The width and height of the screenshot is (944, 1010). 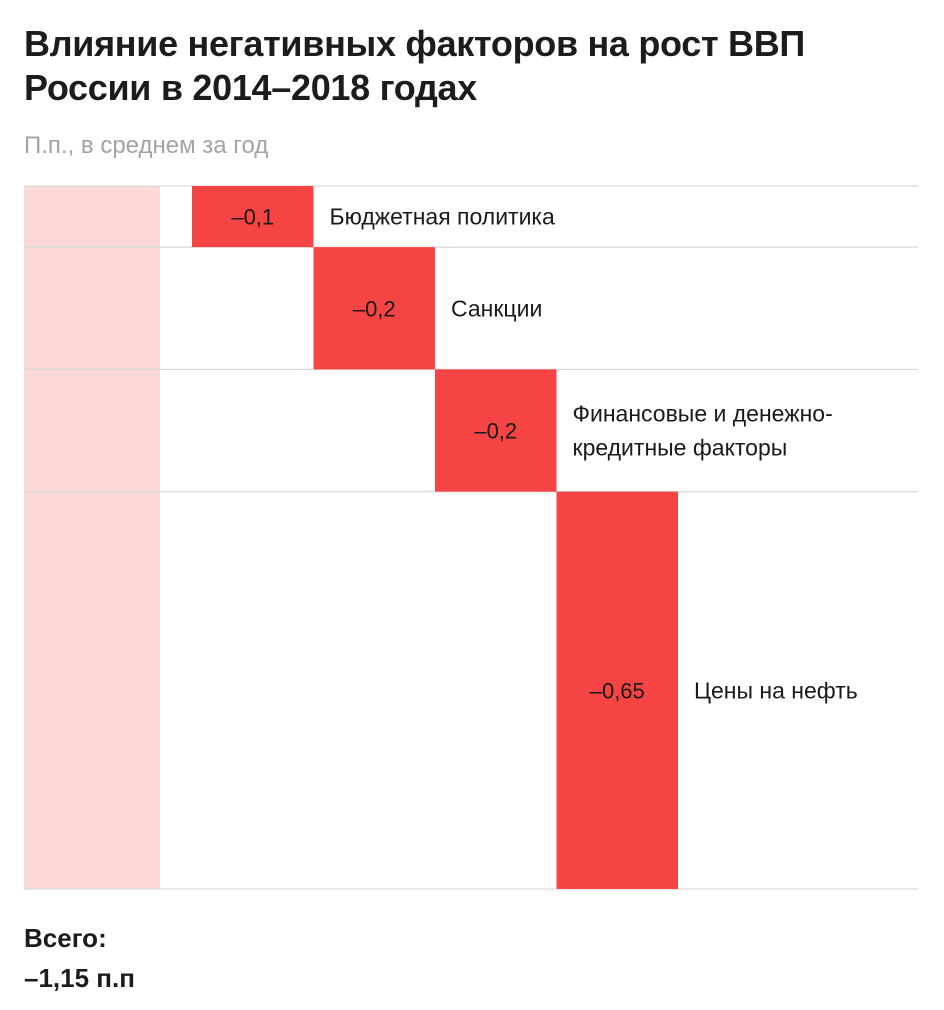 What do you see at coordinates (65, 938) in the screenshot?
I see `total-label: Всего:` at bounding box center [65, 938].